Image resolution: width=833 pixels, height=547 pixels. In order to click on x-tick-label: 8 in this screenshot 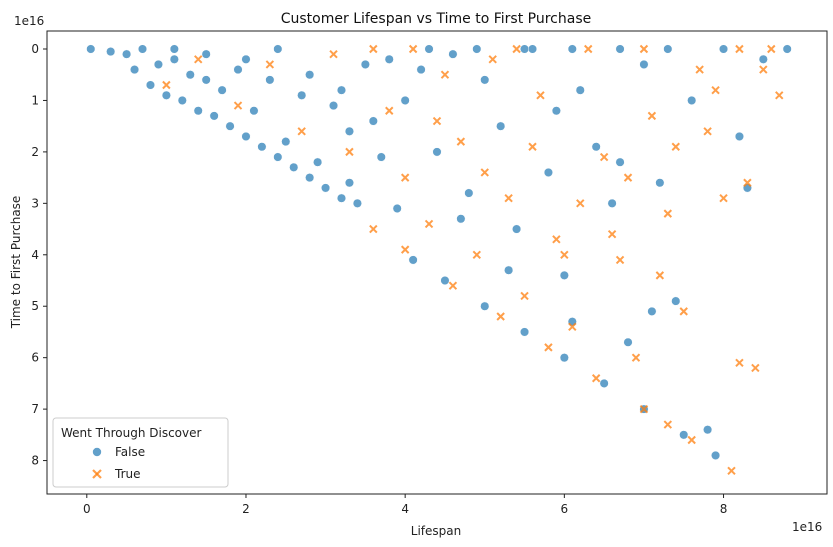, I will do `click(724, 509)`.